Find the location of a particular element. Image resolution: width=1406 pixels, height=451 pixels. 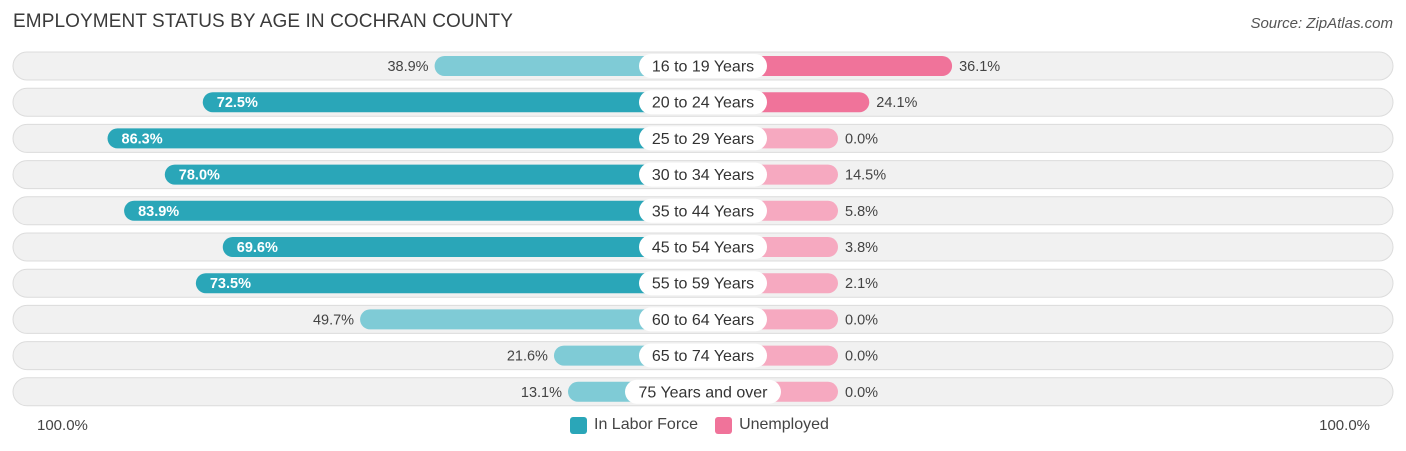

unemployed-value-label: 5.8% is located at coordinates (861, 212).